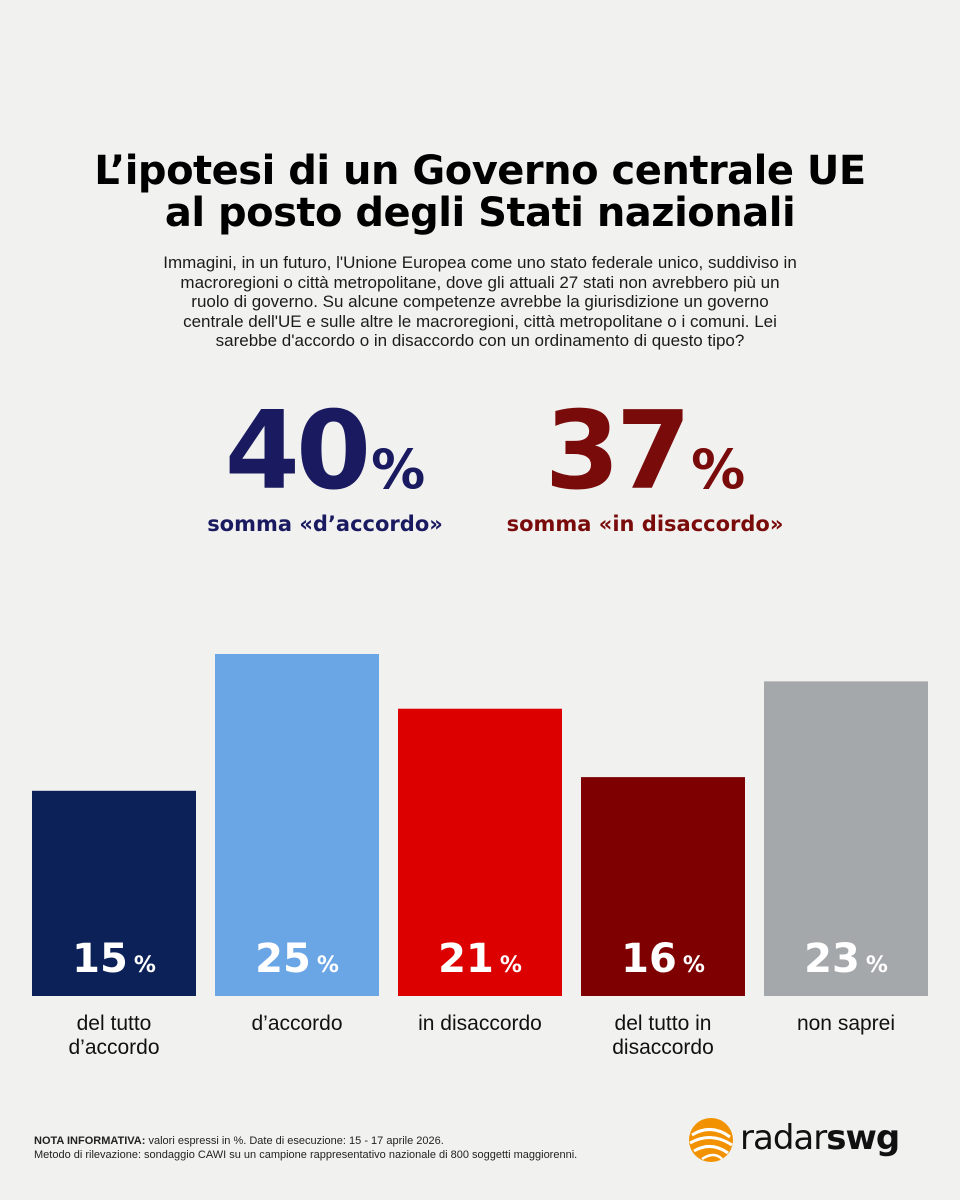  Describe the element at coordinates (114, 959) in the screenshot. I see `bar-value-label-1: 15%` at that location.